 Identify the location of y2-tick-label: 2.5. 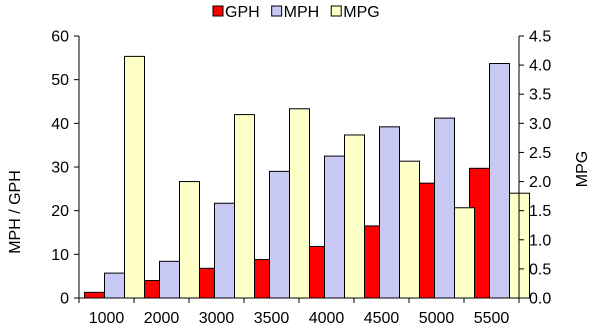
(540, 153).